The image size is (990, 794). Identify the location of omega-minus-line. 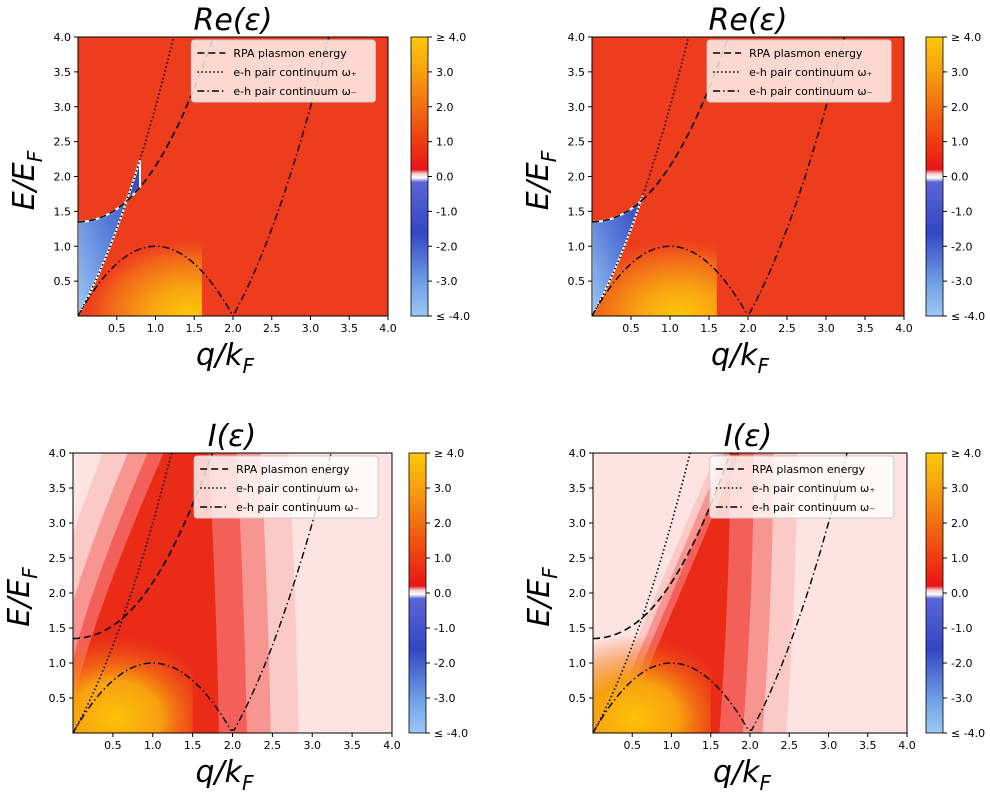
(719, 176).